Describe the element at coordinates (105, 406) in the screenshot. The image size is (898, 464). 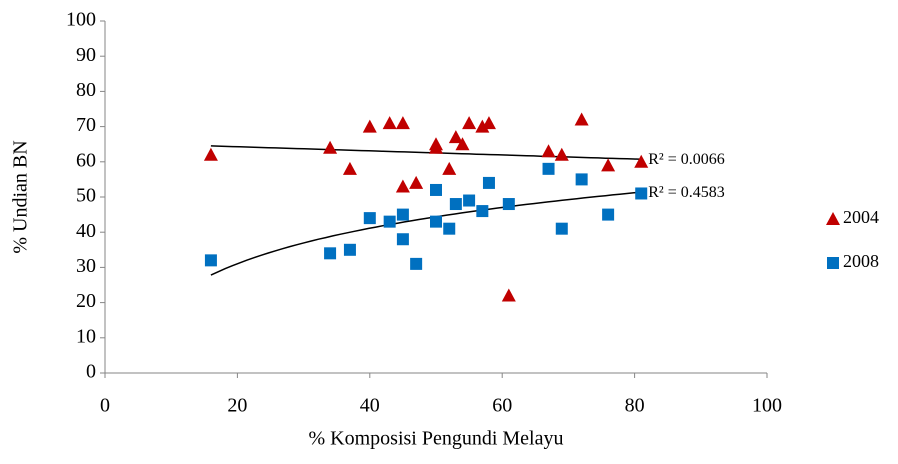
I see `x-tick-label: 0` at that location.